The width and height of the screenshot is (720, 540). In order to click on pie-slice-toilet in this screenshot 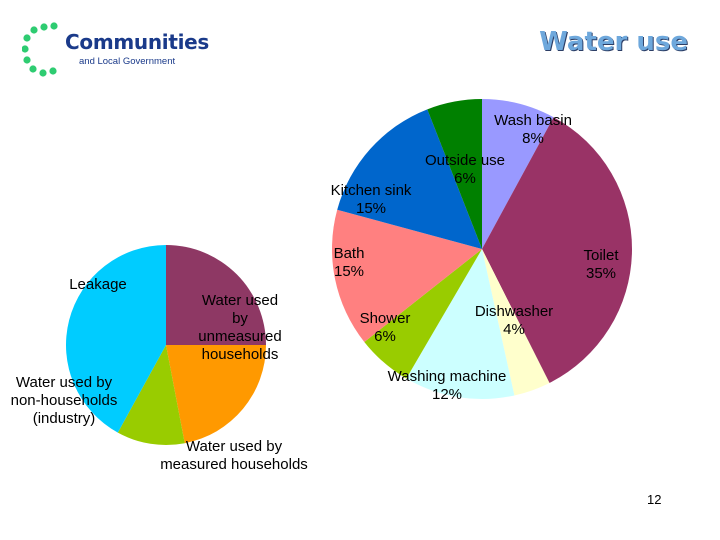, I will do `click(557, 250)`.